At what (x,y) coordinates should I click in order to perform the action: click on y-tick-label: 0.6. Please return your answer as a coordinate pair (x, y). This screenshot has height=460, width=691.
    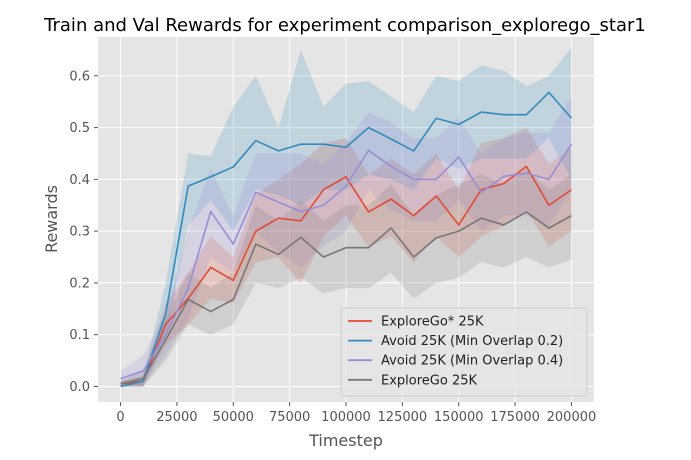
    Looking at the image, I should click on (79, 76).